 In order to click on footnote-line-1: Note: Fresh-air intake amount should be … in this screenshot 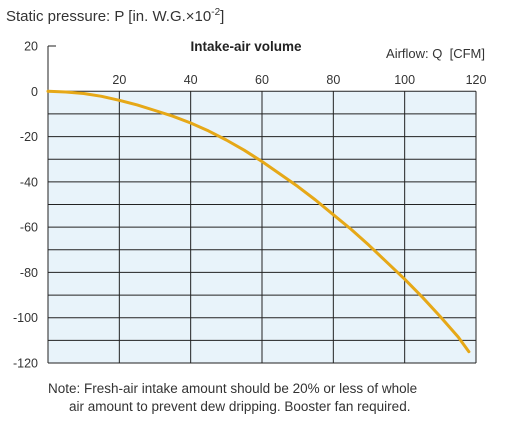, I will do `click(233, 388)`.